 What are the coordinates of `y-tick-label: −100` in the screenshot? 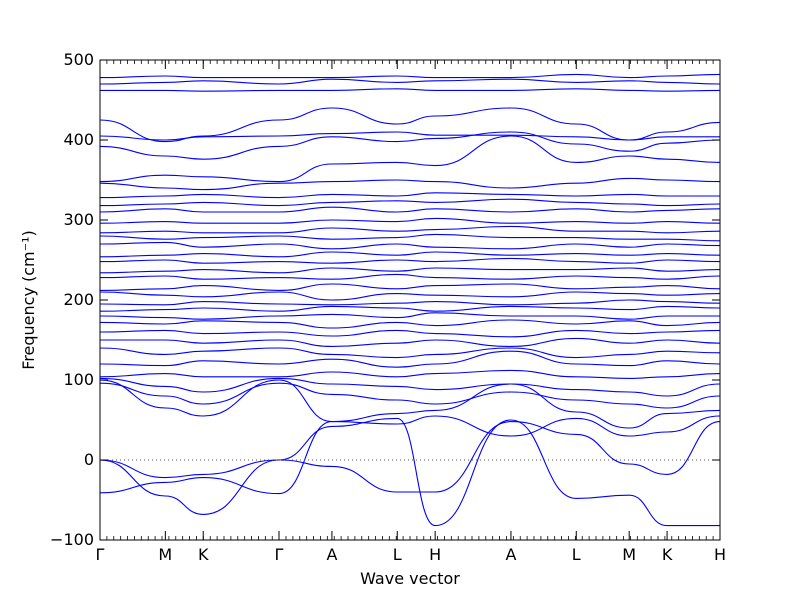 It's located at (72, 539).